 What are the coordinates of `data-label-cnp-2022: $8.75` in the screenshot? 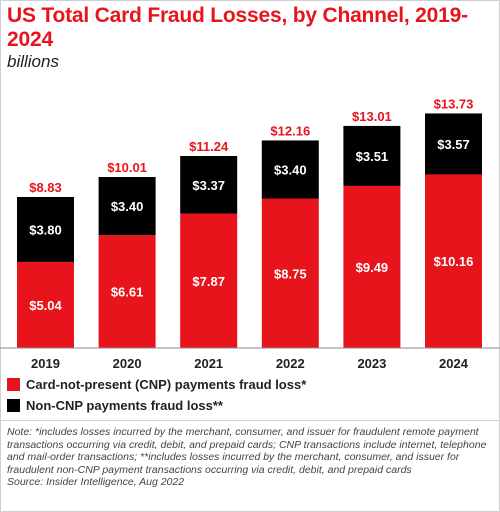 It's located at (290, 273).